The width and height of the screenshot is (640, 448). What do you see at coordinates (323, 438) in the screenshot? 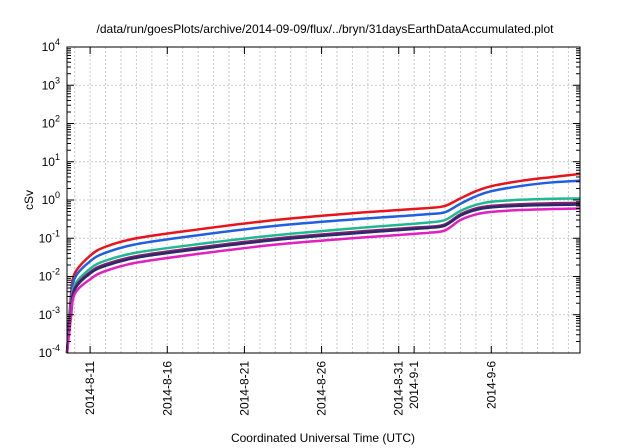
I see `x-axis-label: Coordinated Universal Time (UTC)` at bounding box center [323, 438].